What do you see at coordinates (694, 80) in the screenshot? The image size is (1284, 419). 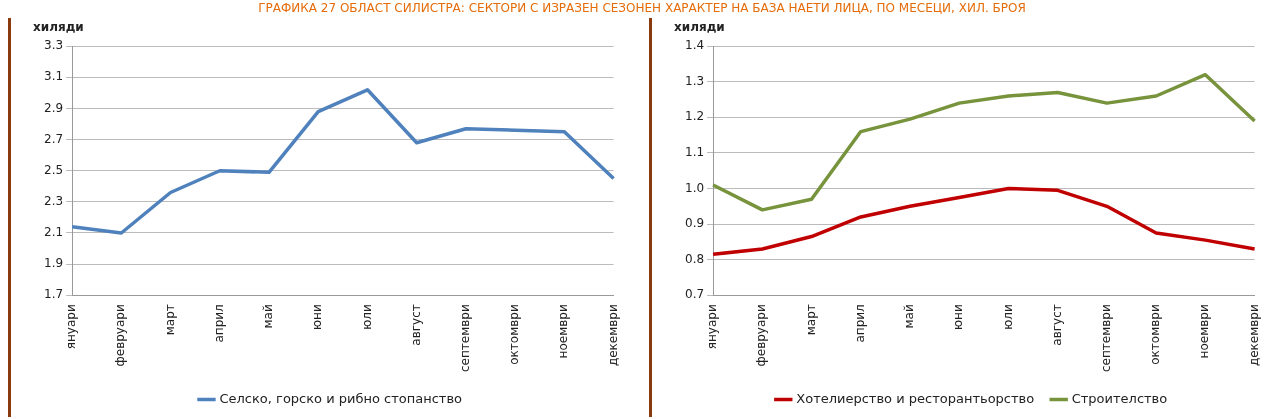 I see `y-tick-label: 1.3` at bounding box center [694, 80].